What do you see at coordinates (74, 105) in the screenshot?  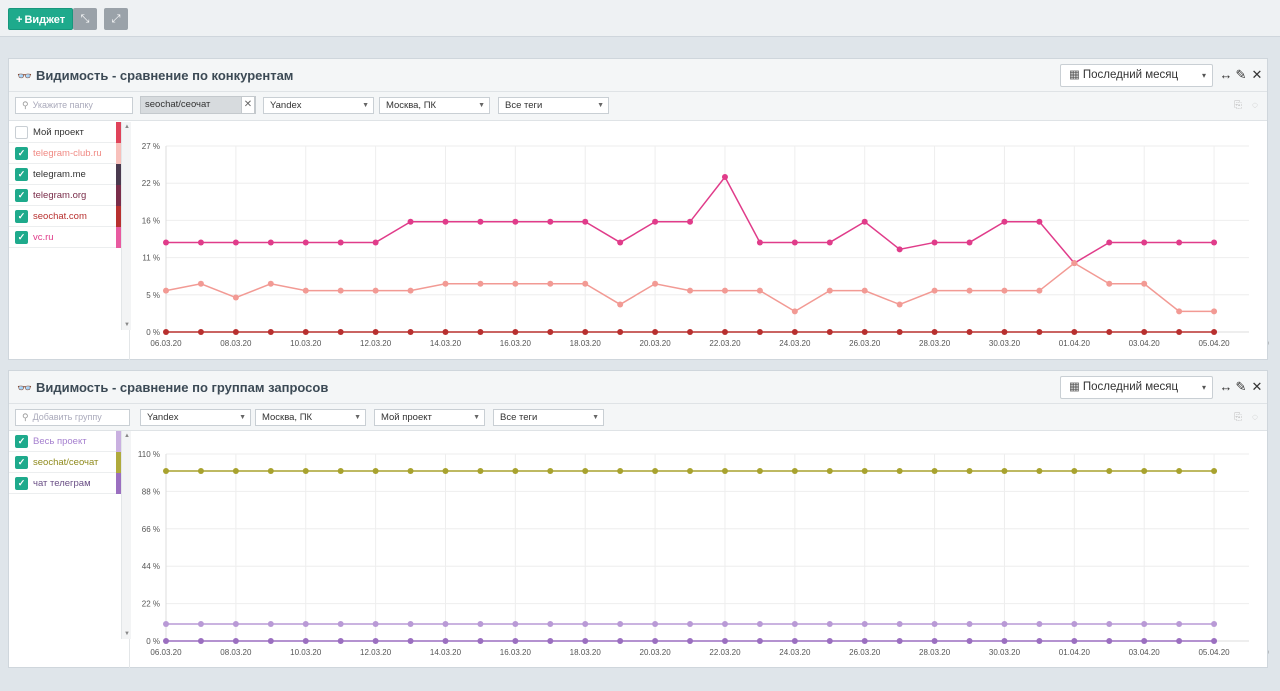 I see `folder-input: ⚲ Укажите папку` at bounding box center [74, 105].